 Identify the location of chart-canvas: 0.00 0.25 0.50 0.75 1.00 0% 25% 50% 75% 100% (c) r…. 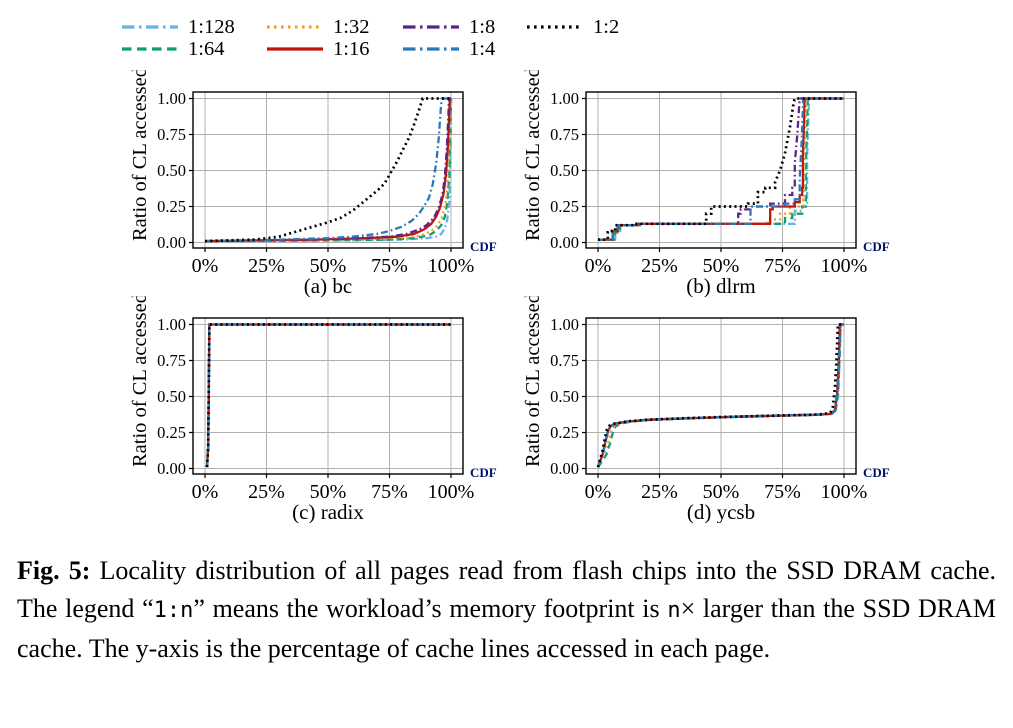
(313, 408).